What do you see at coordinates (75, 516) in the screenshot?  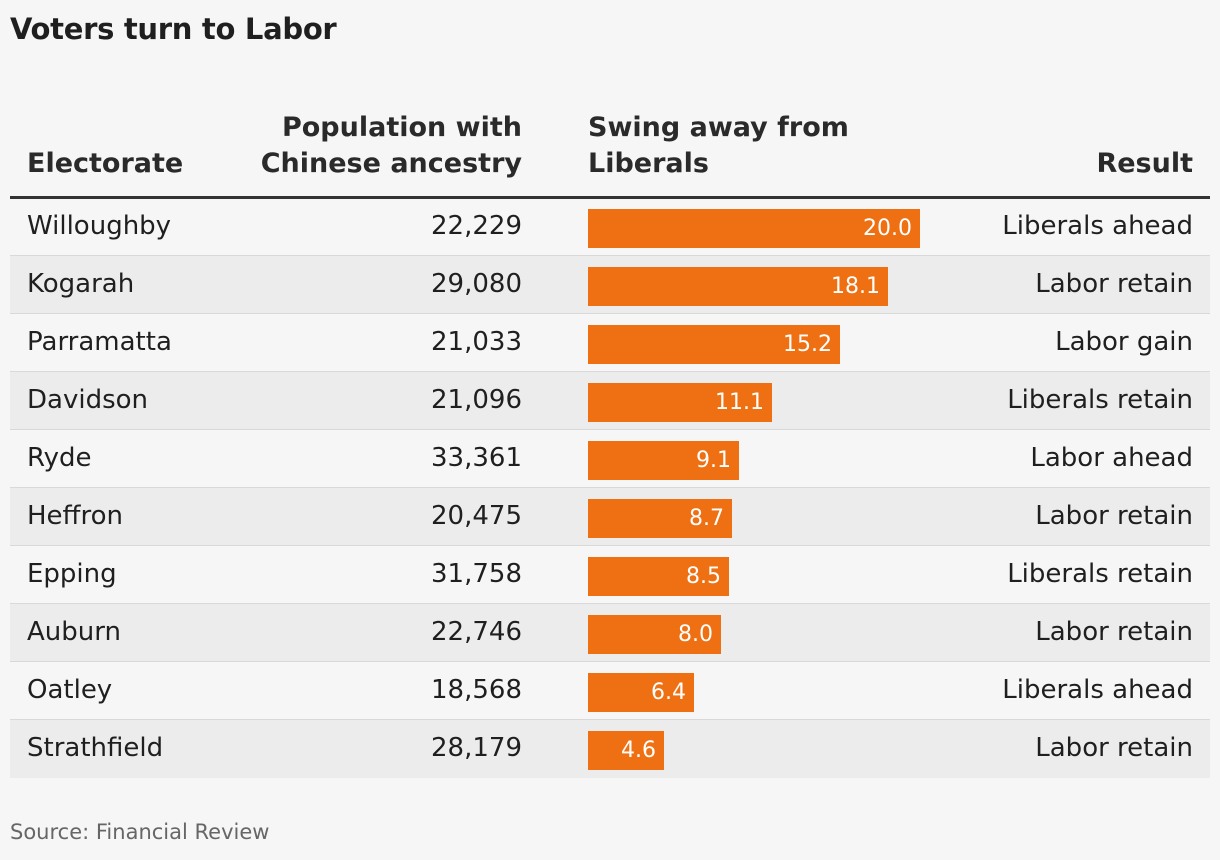 I see `electorate-cell: Heffron` at bounding box center [75, 516].